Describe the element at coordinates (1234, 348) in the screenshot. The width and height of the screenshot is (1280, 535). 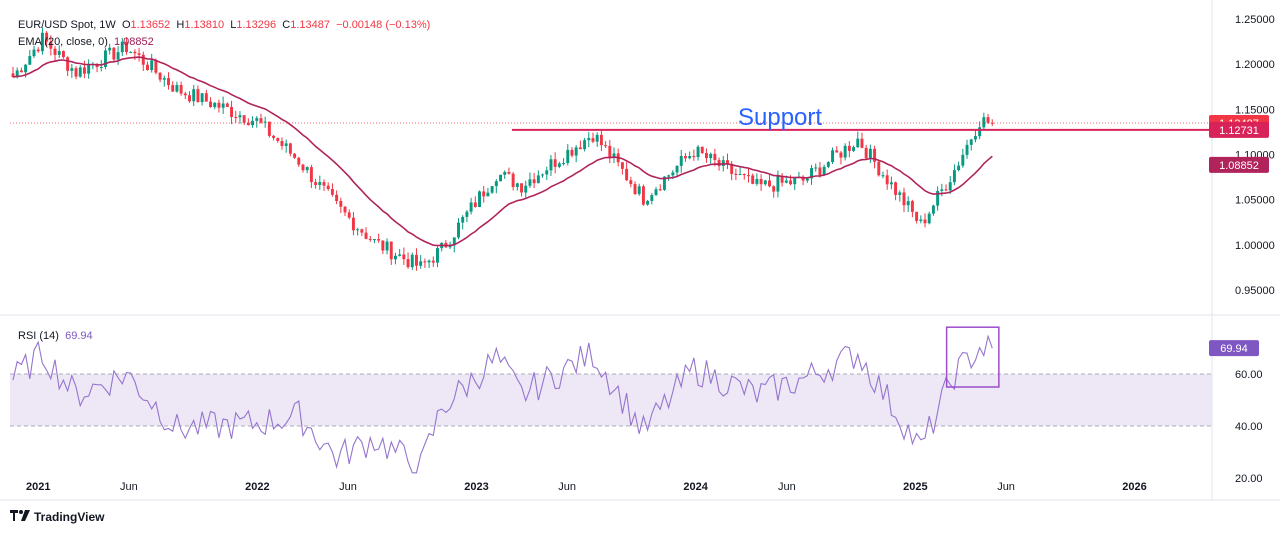
I see `rsi-value-tag` at that location.